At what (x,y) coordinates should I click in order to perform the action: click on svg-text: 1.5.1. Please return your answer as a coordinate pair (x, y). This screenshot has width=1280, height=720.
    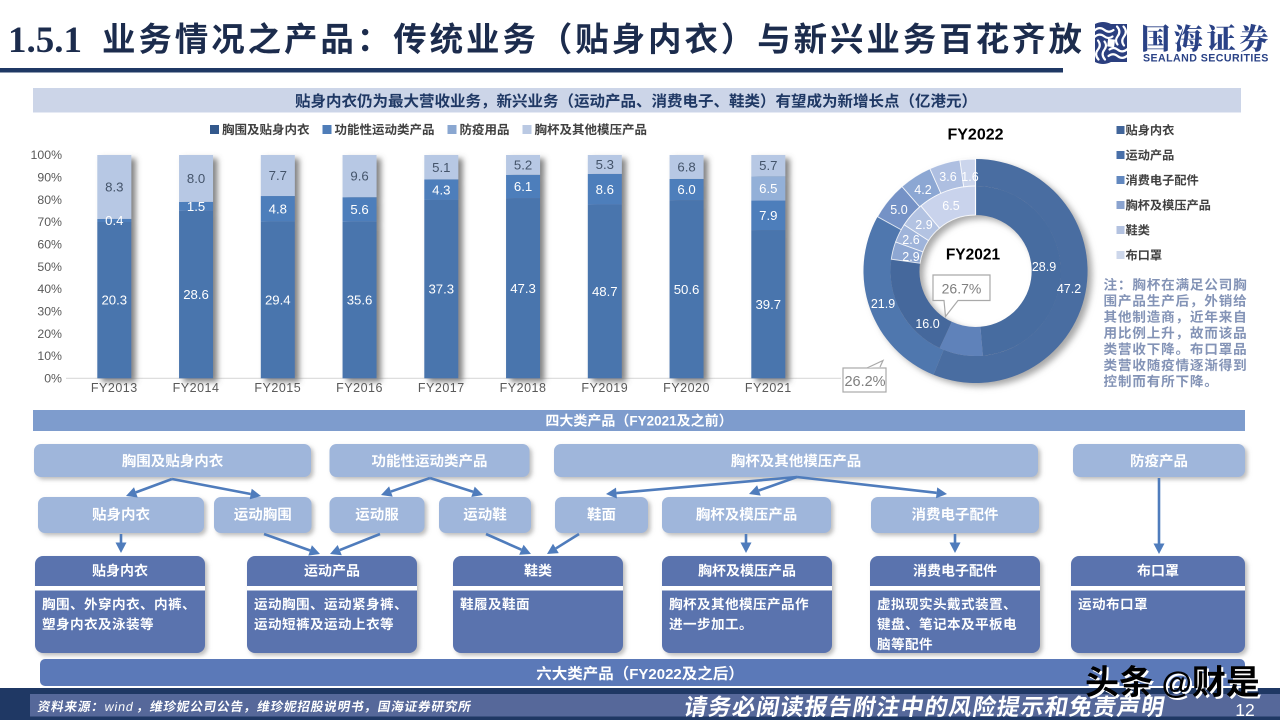
    Looking at the image, I should click on (45, 40).